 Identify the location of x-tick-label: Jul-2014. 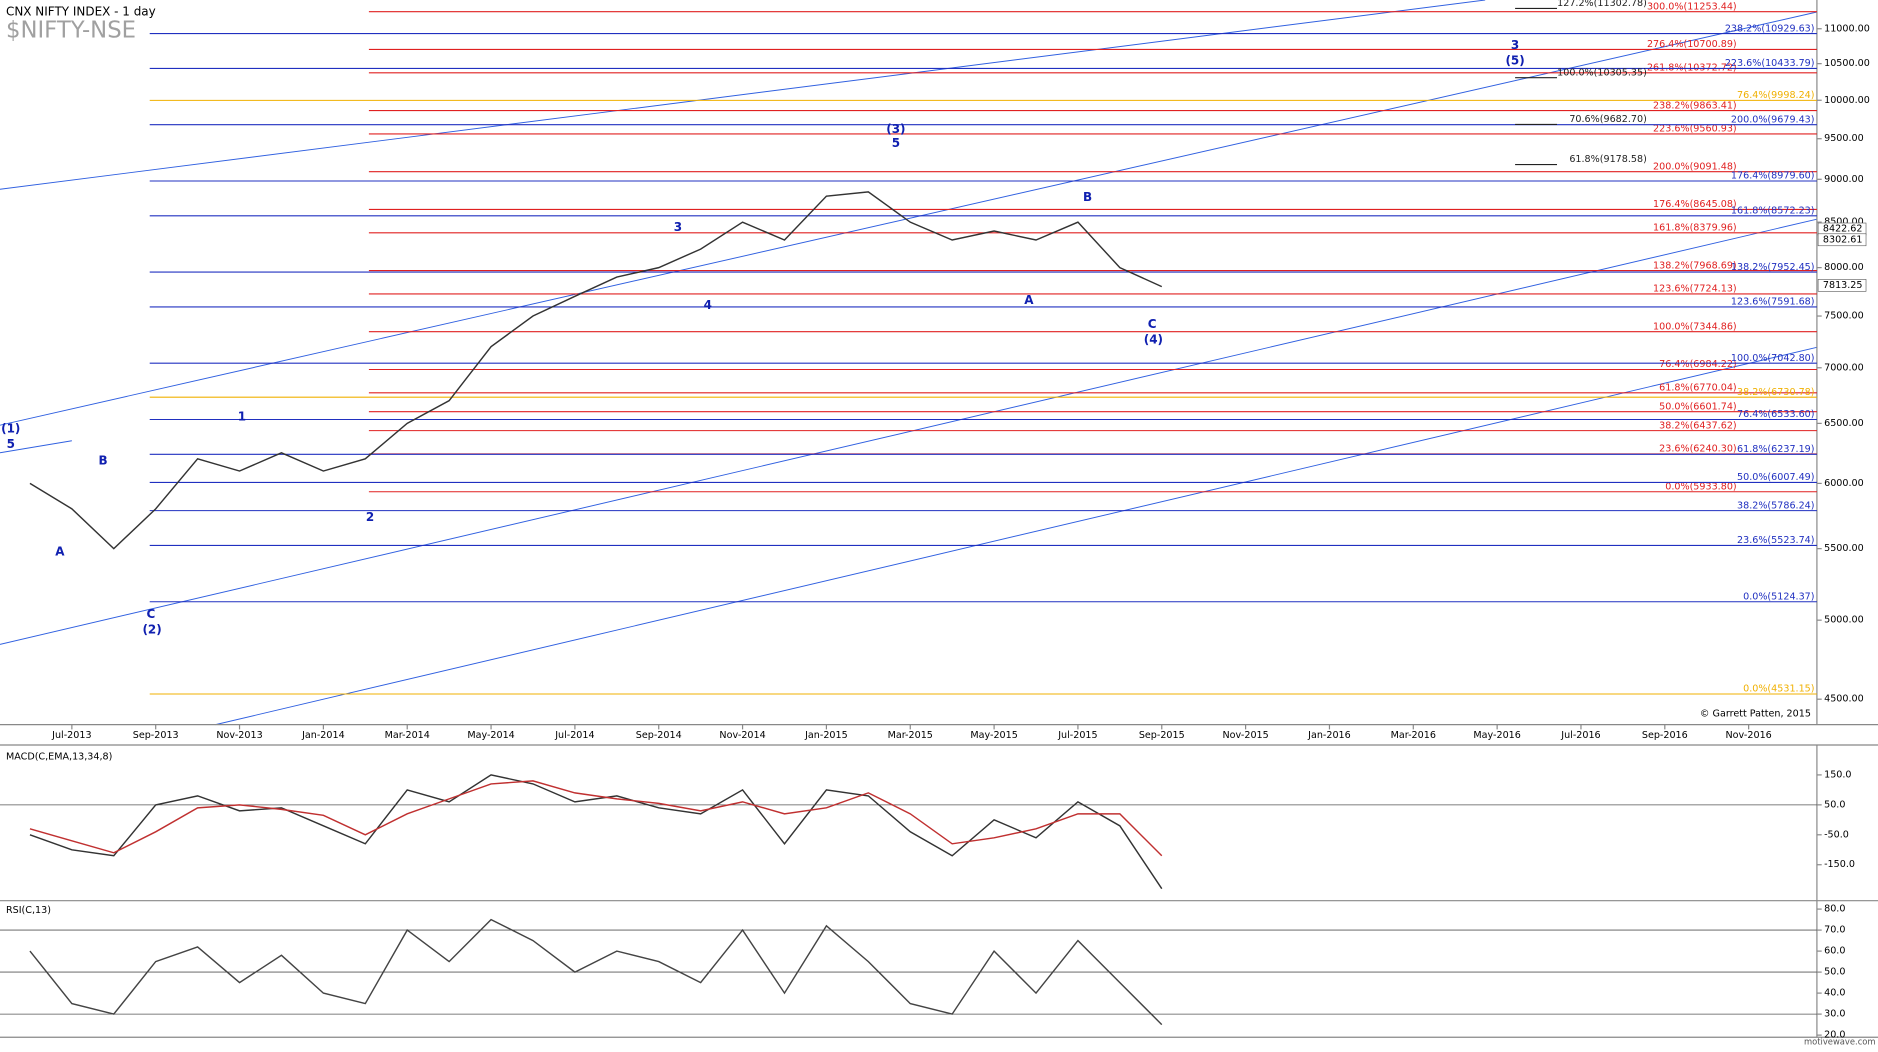
(574, 735).